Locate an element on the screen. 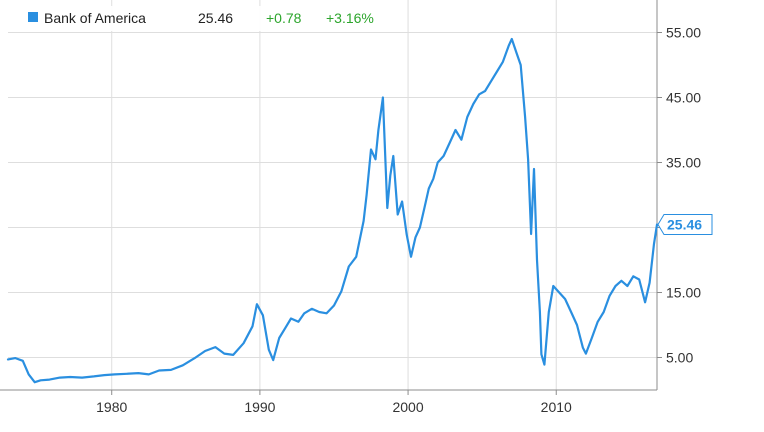 This screenshot has height=432, width=764. legend-last-value: 25.46 is located at coordinates (215, 18).